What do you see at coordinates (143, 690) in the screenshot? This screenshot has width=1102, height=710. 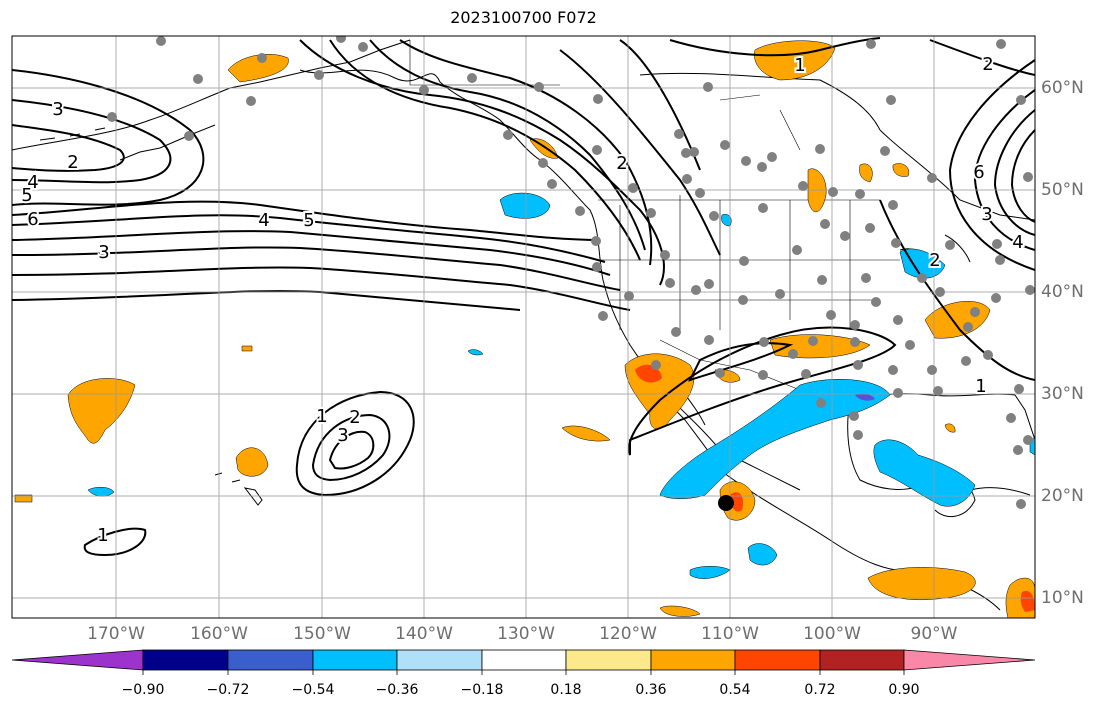 I see `colorbar-label: −0.90` at bounding box center [143, 690].